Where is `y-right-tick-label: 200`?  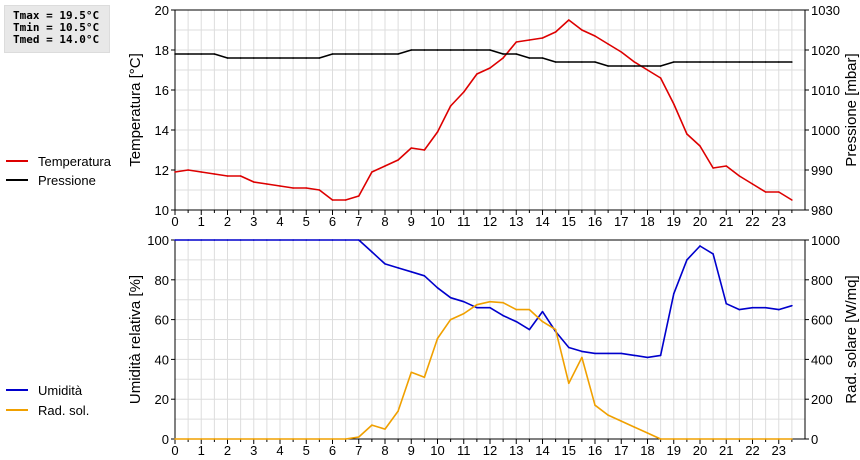 y-right-tick-label: 200 is located at coordinates (822, 399).